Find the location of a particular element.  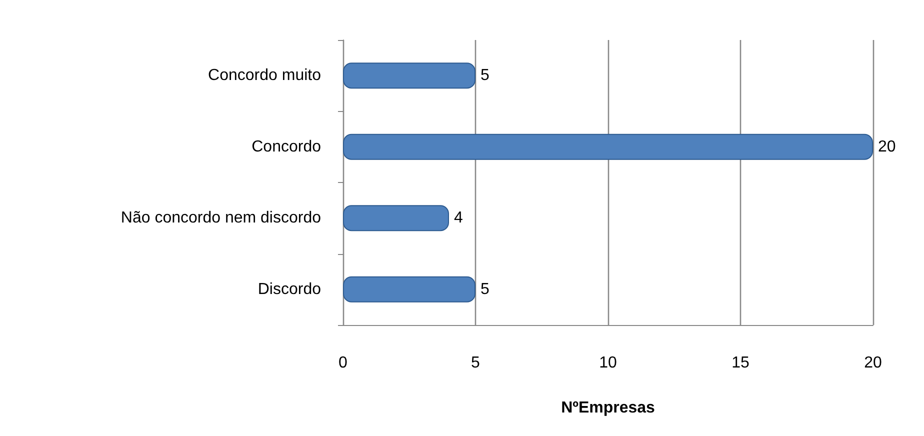

x-tick-label: 15 is located at coordinates (741, 363).